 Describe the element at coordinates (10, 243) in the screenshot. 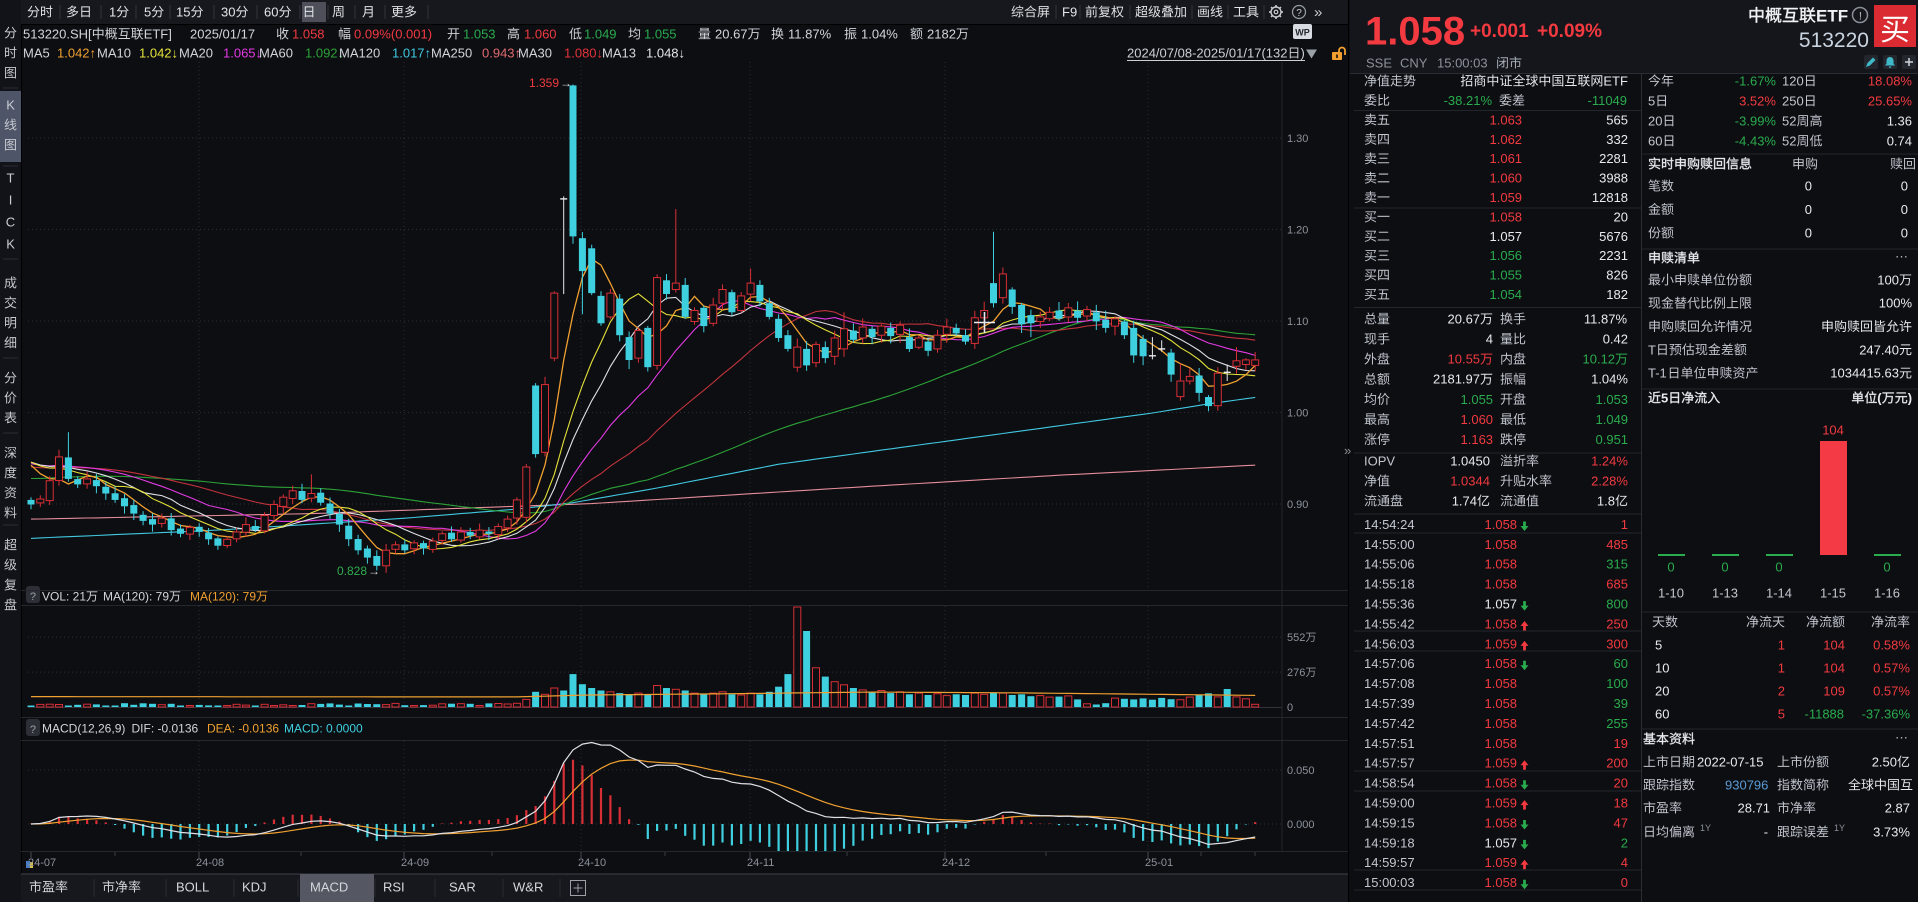

I see `svg-text: K` at that location.